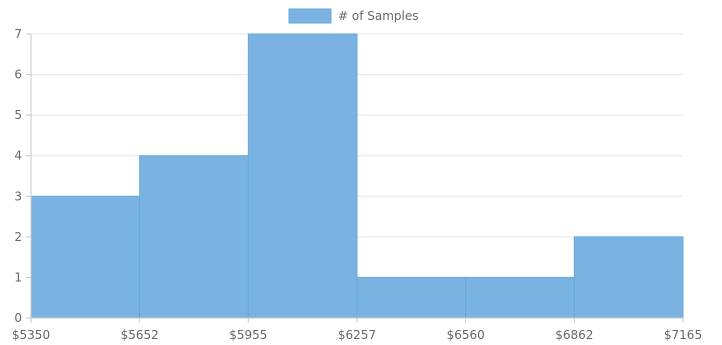 This screenshot has width=722, height=345. Describe the element at coordinates (18, 277) in the screenshot. I see `y-tick-label: 1` at that location.